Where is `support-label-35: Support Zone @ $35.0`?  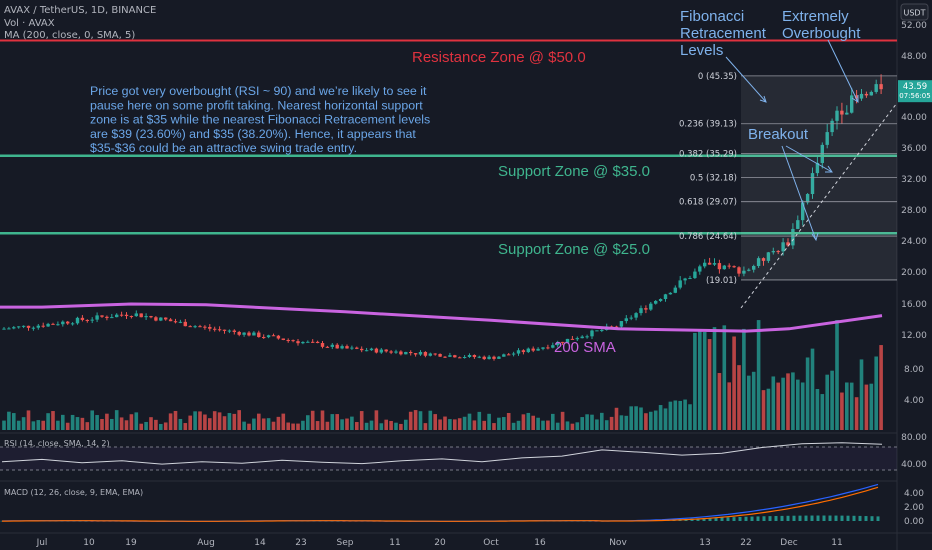 support-label-35: Support Zone @ $35.0 is located at coordinates (574, 171).